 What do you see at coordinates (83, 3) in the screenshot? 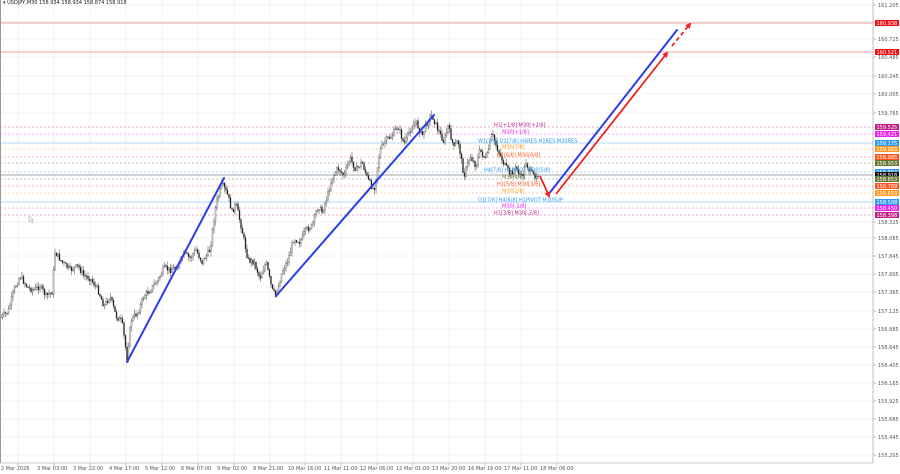
I see `ohlc-label: 158.934 158.934 158.874 158.918` at bounding box center [83, 3].